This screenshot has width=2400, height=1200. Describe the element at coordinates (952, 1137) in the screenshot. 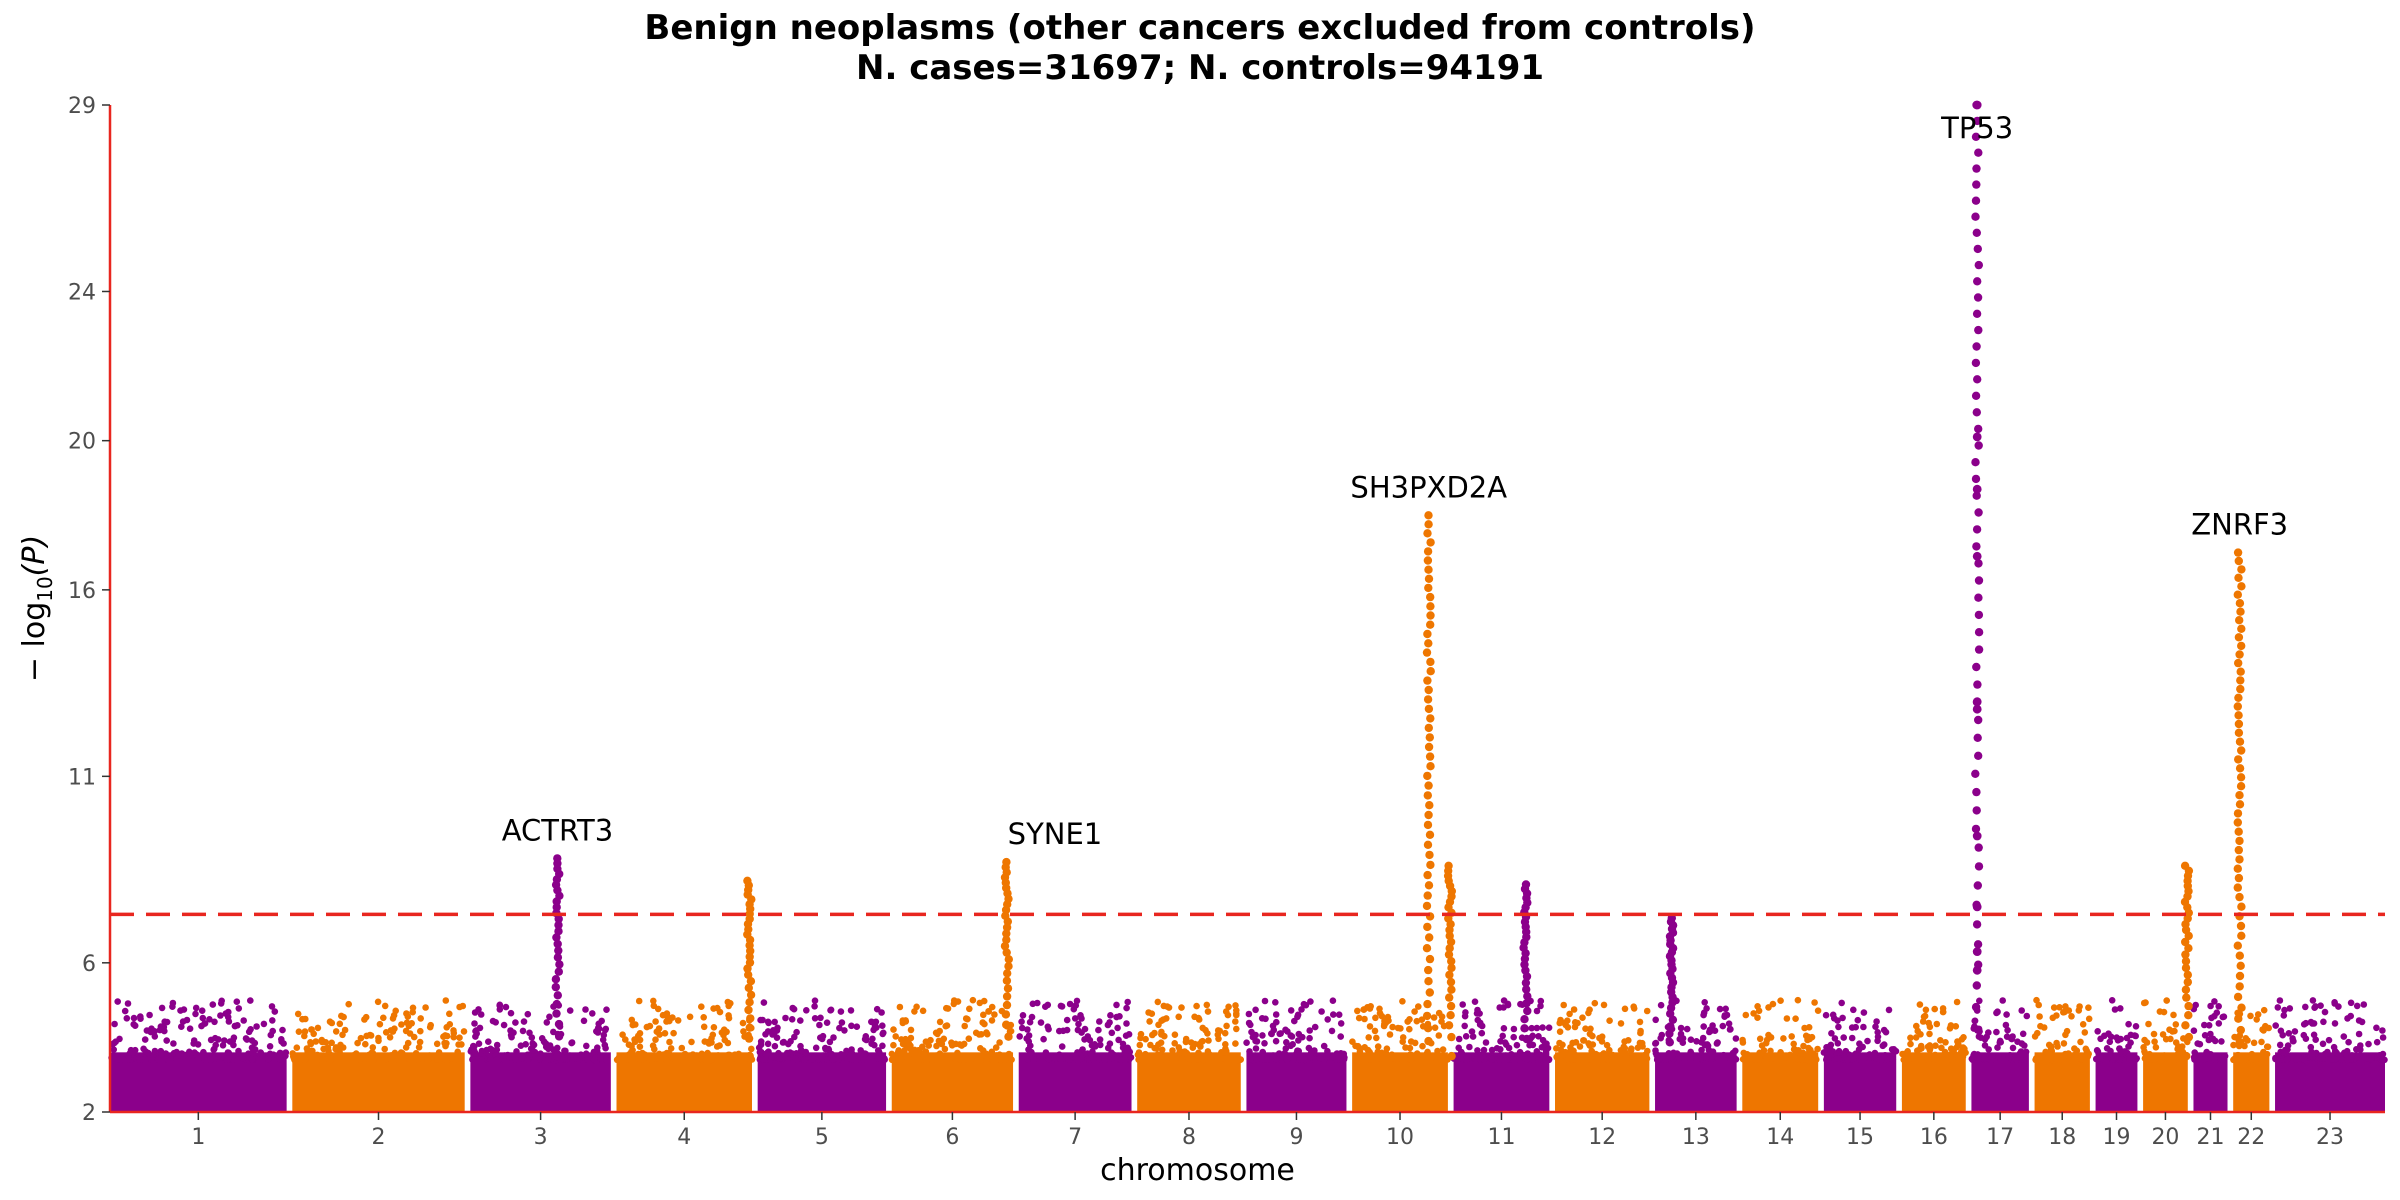

I see `x-tick-label-6: 6` at that location.